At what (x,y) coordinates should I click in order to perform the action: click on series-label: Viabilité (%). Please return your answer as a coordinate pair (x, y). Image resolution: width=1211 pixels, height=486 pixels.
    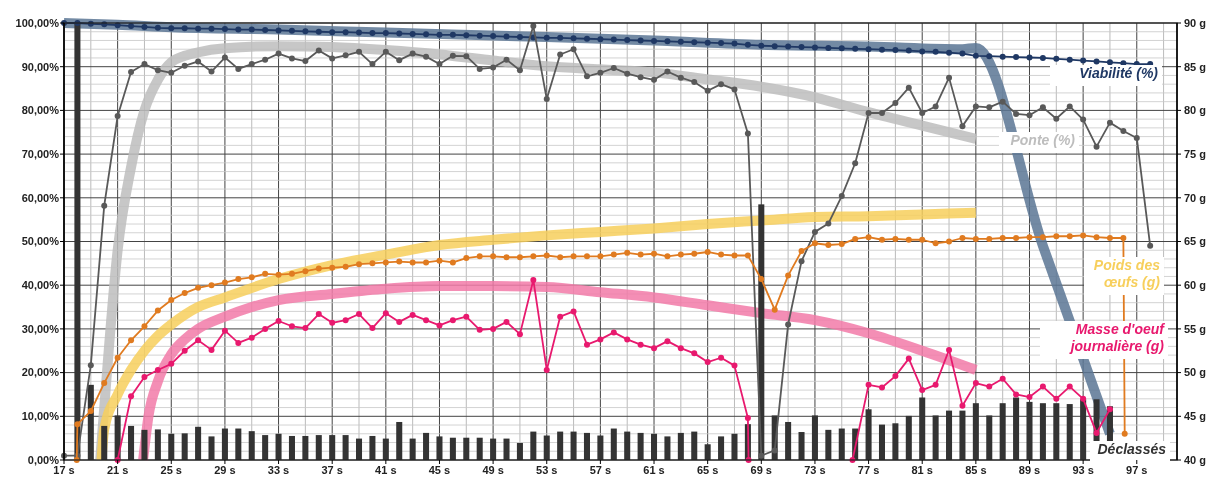
    Looking at the image, I should click on (1119, 73).